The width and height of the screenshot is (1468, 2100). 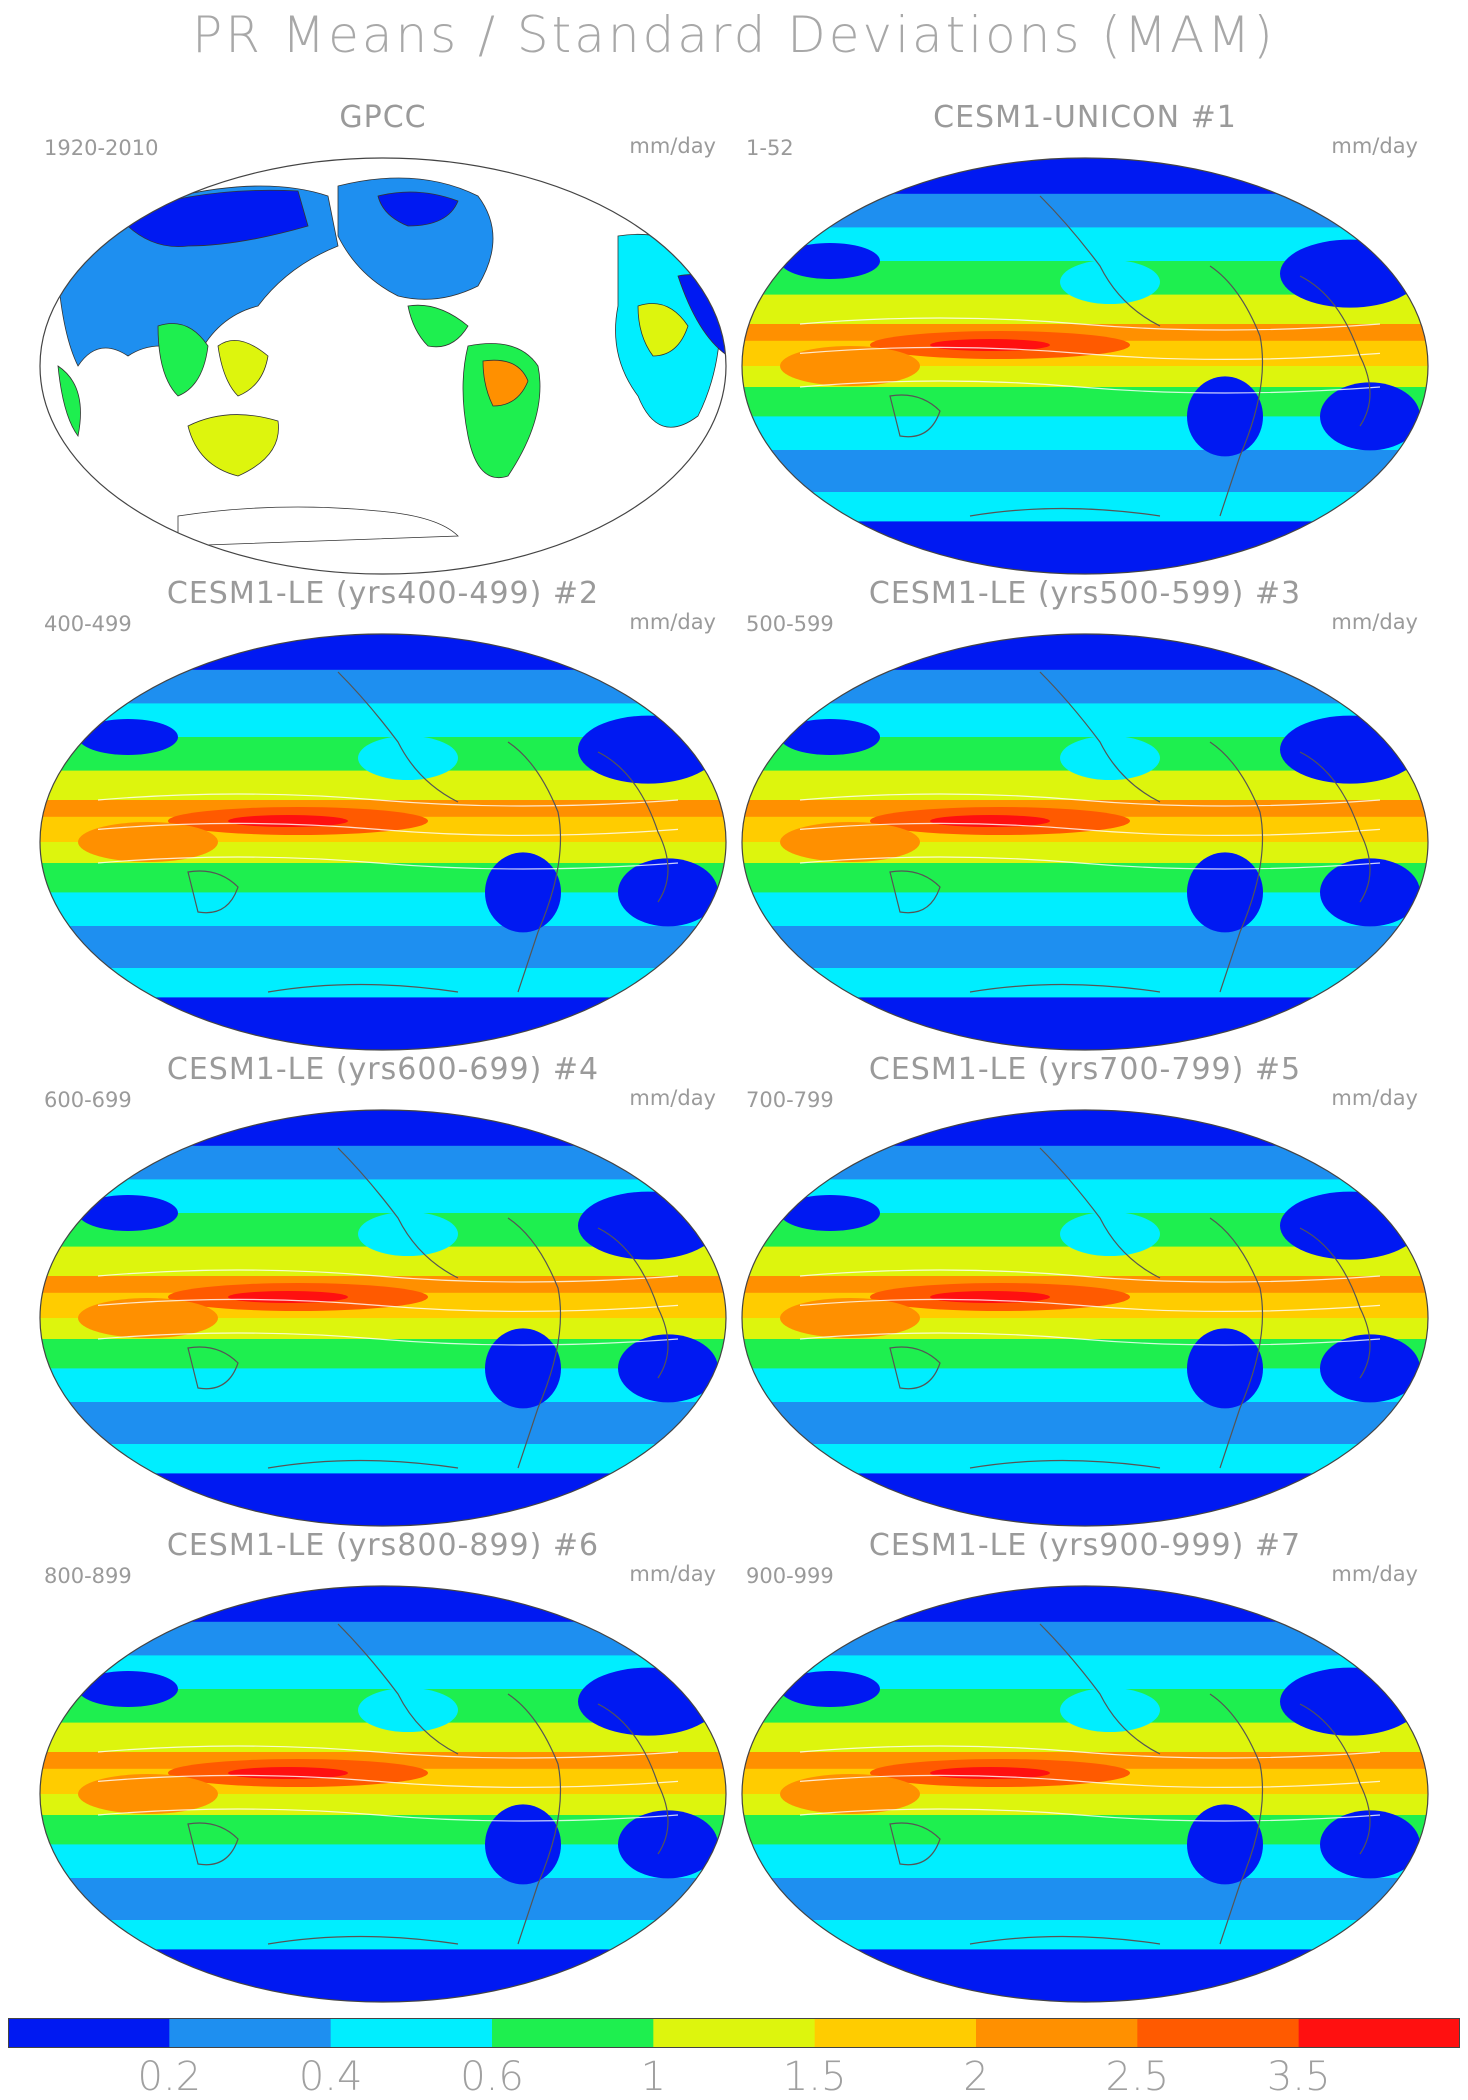 I want to click on figure-title: PR Means / Standard Deviations (MAM), so click(x=734, y=35).